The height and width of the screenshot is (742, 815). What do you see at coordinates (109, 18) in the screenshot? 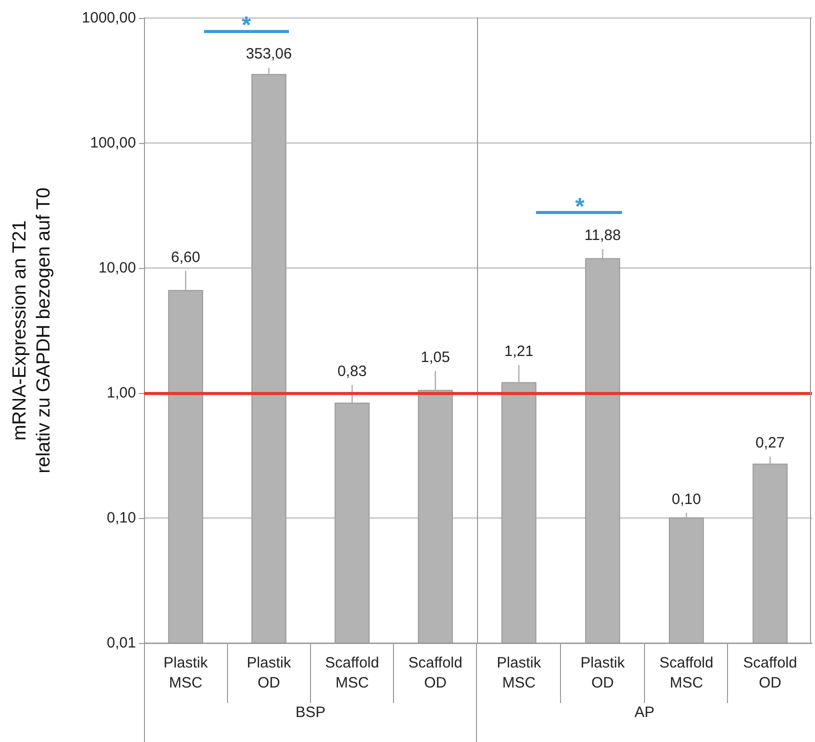
I see `y-tick-label: 1000,00` at bounding box center [109, 18].